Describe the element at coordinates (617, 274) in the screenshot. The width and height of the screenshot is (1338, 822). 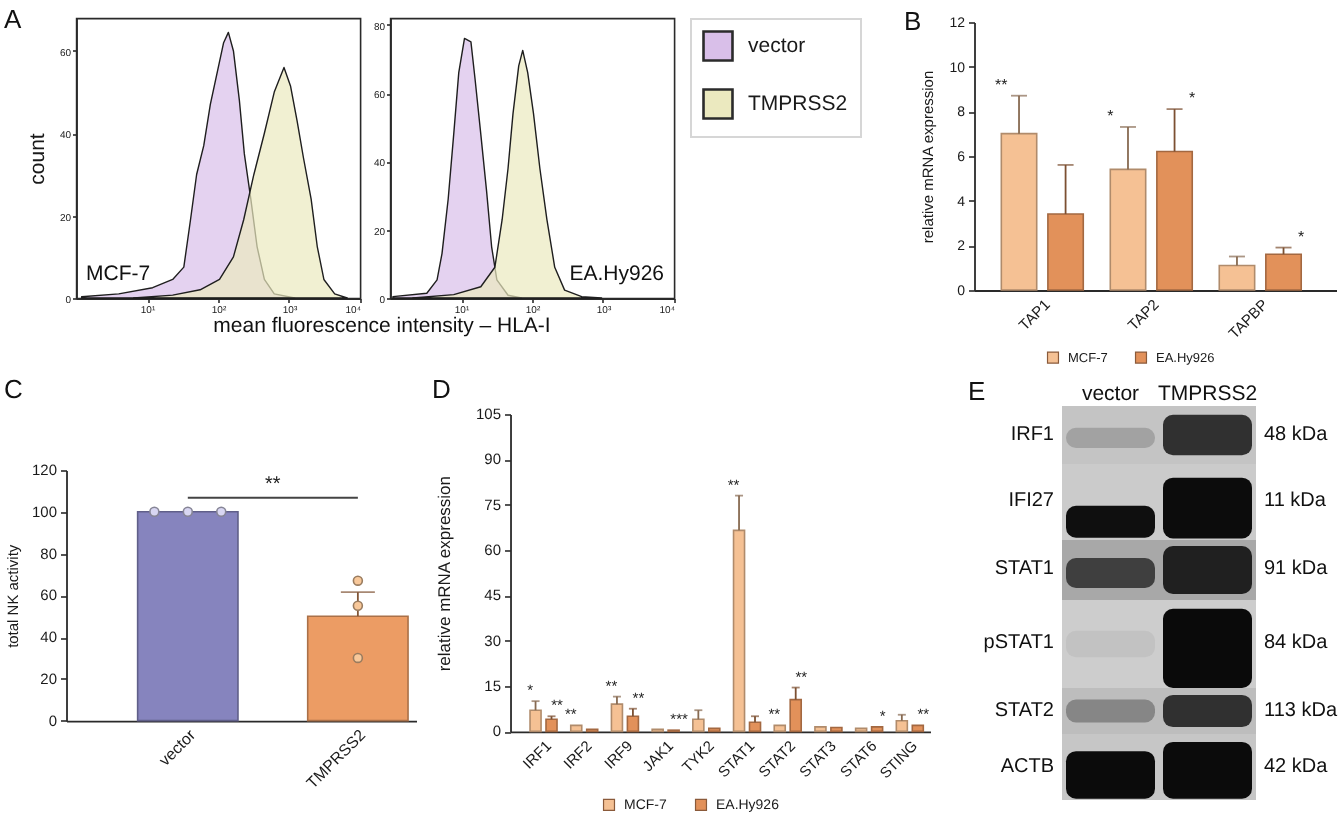
I see `annotation: EA.Hy926` at that location.